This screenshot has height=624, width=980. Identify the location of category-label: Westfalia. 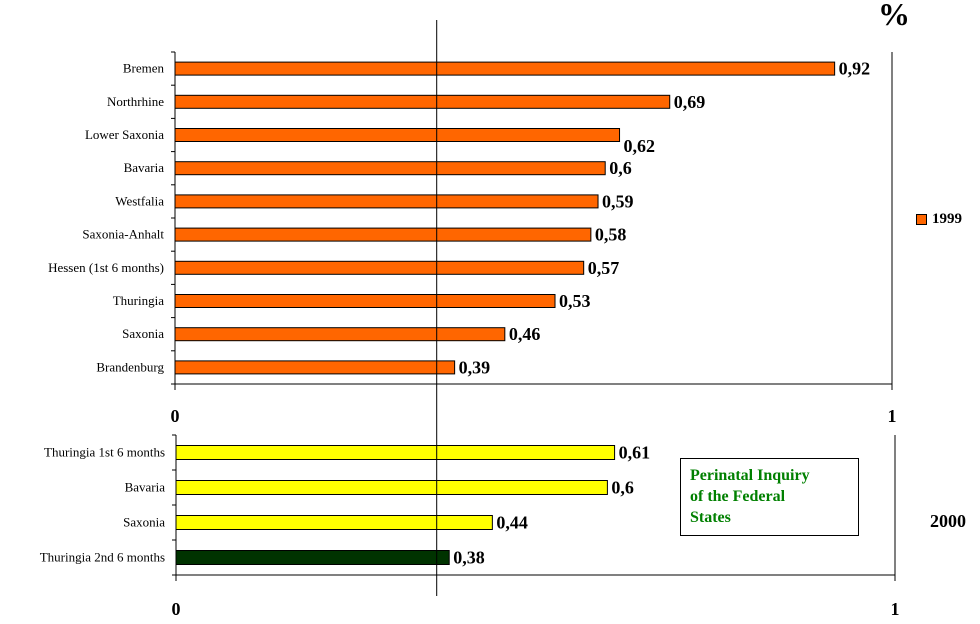
(139, 200).